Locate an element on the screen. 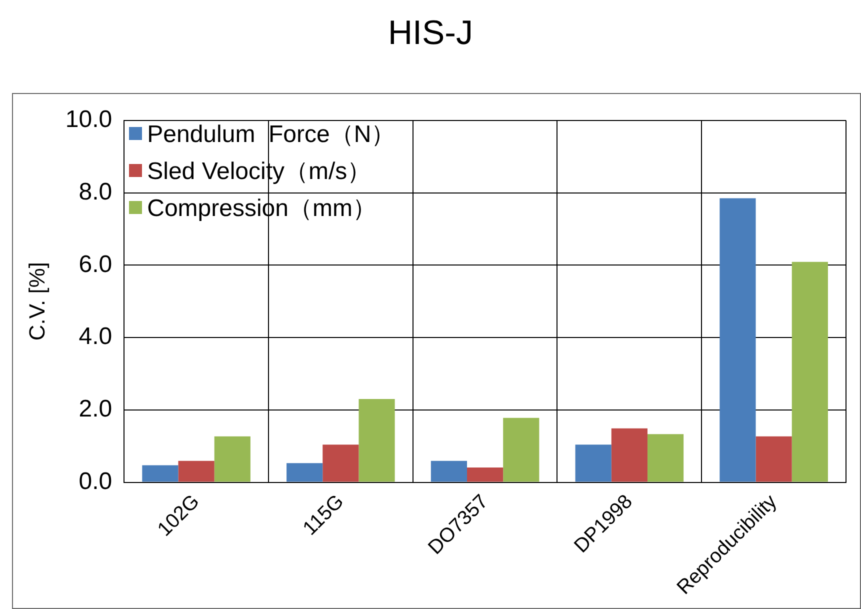 This screenshot has width=861, height=609. y-tick-label: 6.0 is located at coordinates (95, 264).